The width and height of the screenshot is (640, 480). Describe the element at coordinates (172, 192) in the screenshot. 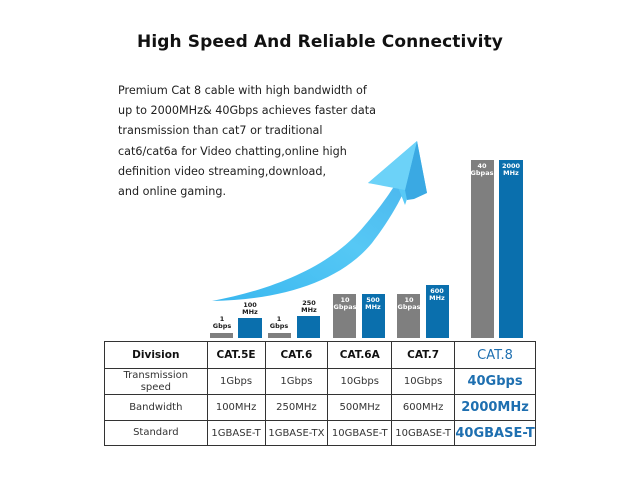

I see `description-line: and online gaming.` at that location.